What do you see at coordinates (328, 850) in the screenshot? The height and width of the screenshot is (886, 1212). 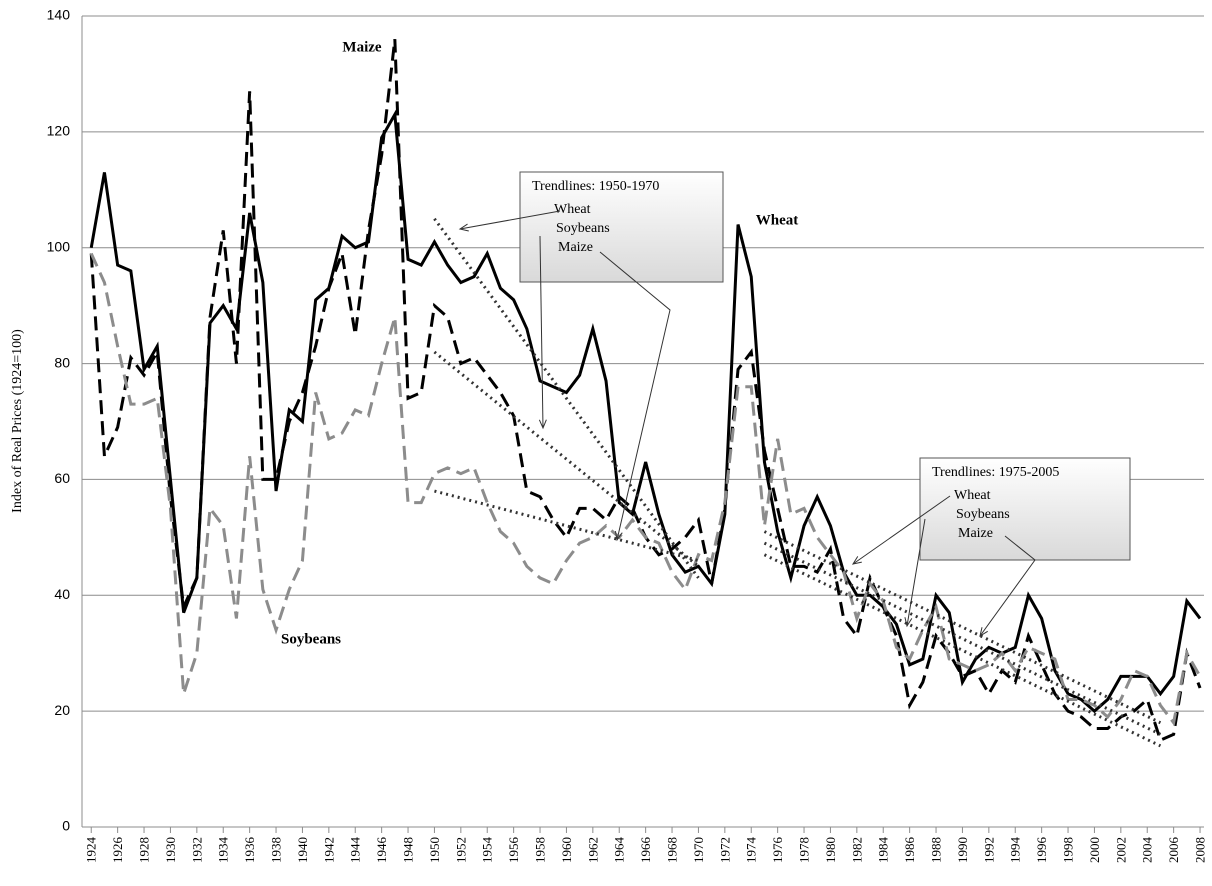 I see `x-tick-label: 1942` at bounding box center [328, 850].